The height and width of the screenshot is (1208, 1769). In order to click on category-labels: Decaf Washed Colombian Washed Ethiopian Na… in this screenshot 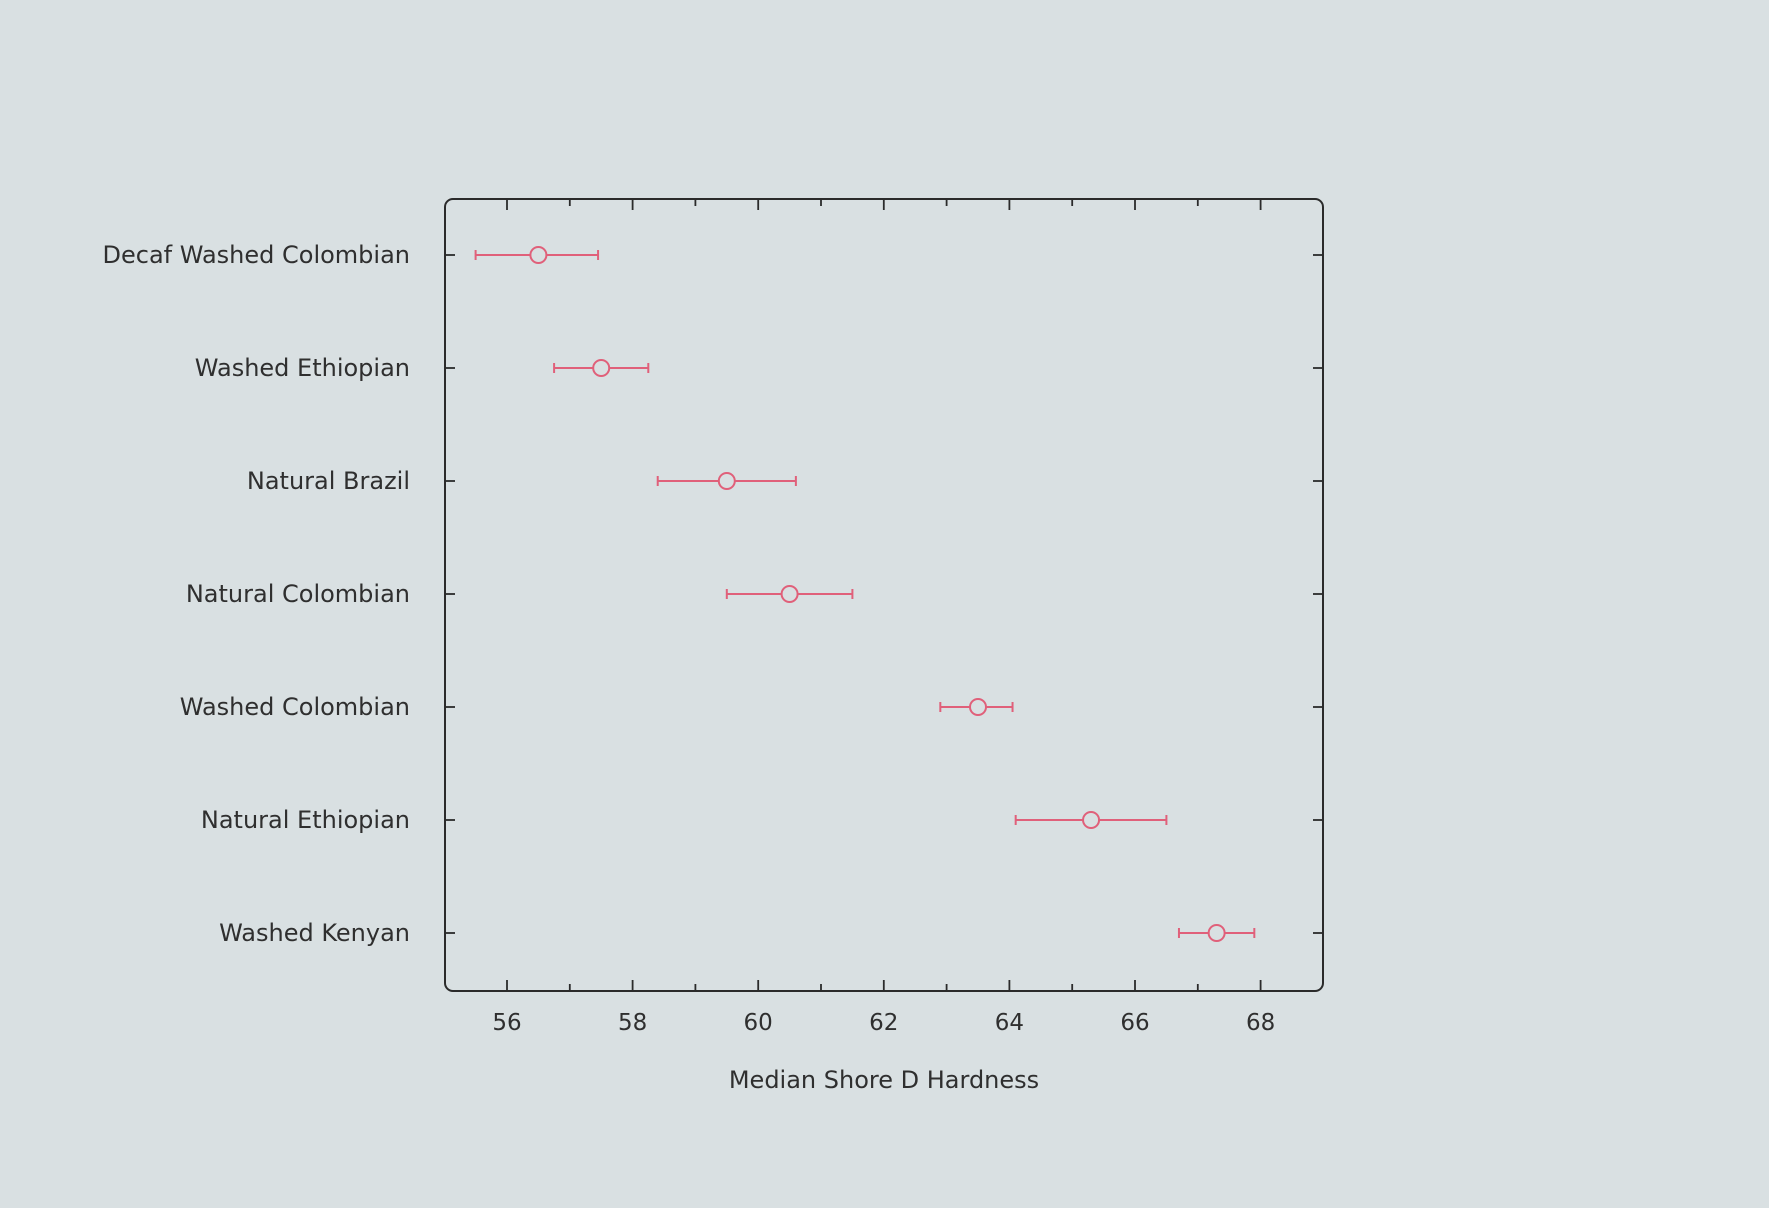, I will do `click(256, 594)`.